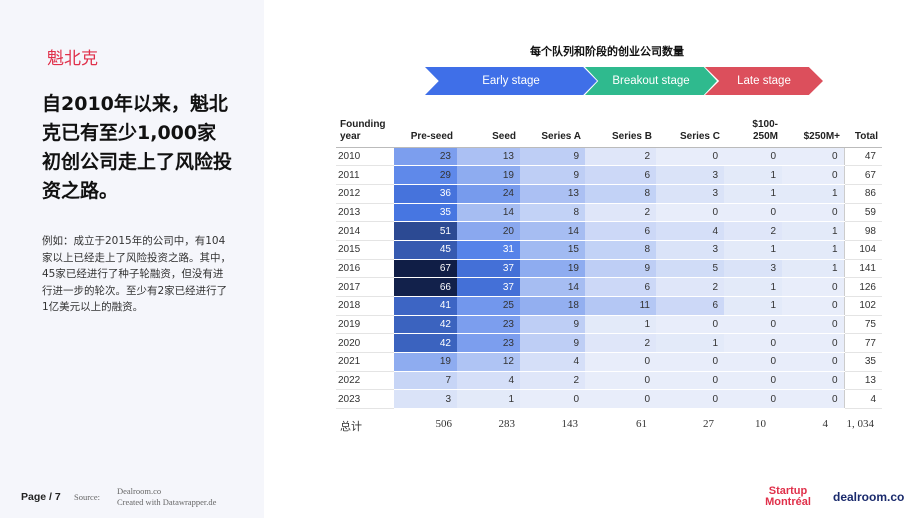 This screenshot has width=920, height=518. Describe the element at coordinates (641, 424) in the screenshot. I see `total-series-b: 61` at that location.